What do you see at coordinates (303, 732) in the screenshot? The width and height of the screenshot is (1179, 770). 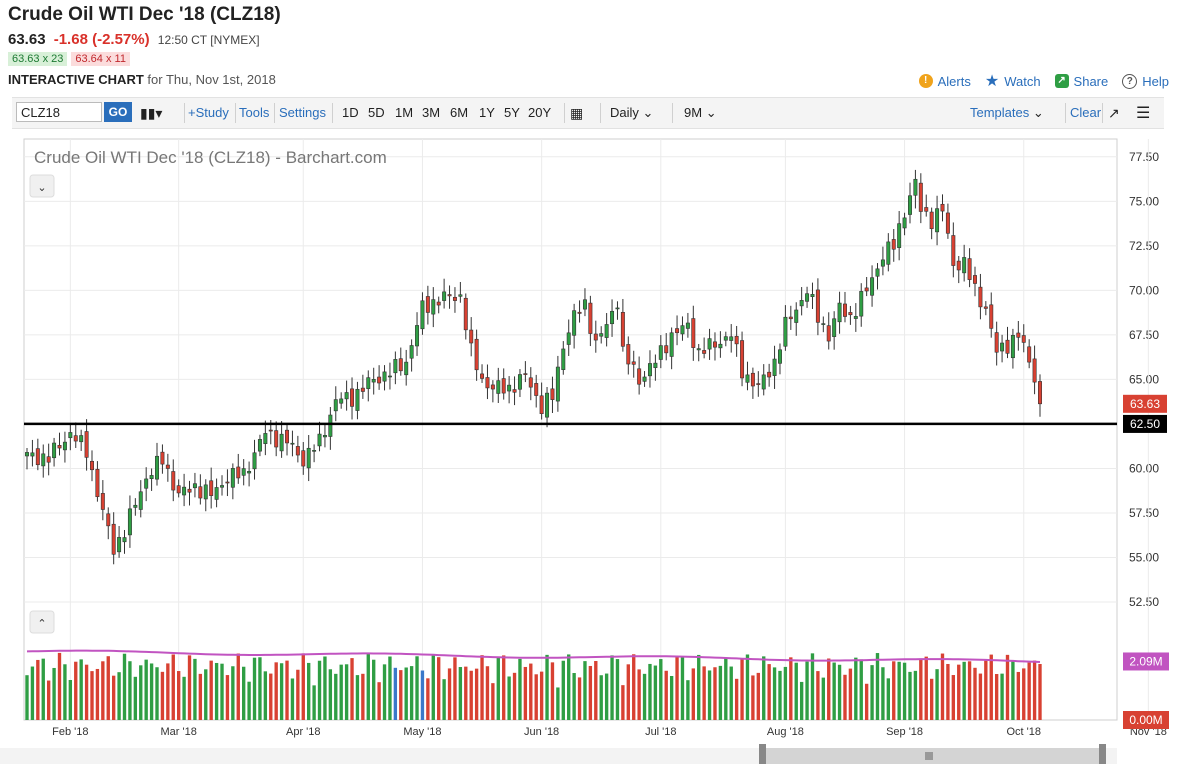 I see `x-tick-label: Apr '18` at bounding box center [303, 732].